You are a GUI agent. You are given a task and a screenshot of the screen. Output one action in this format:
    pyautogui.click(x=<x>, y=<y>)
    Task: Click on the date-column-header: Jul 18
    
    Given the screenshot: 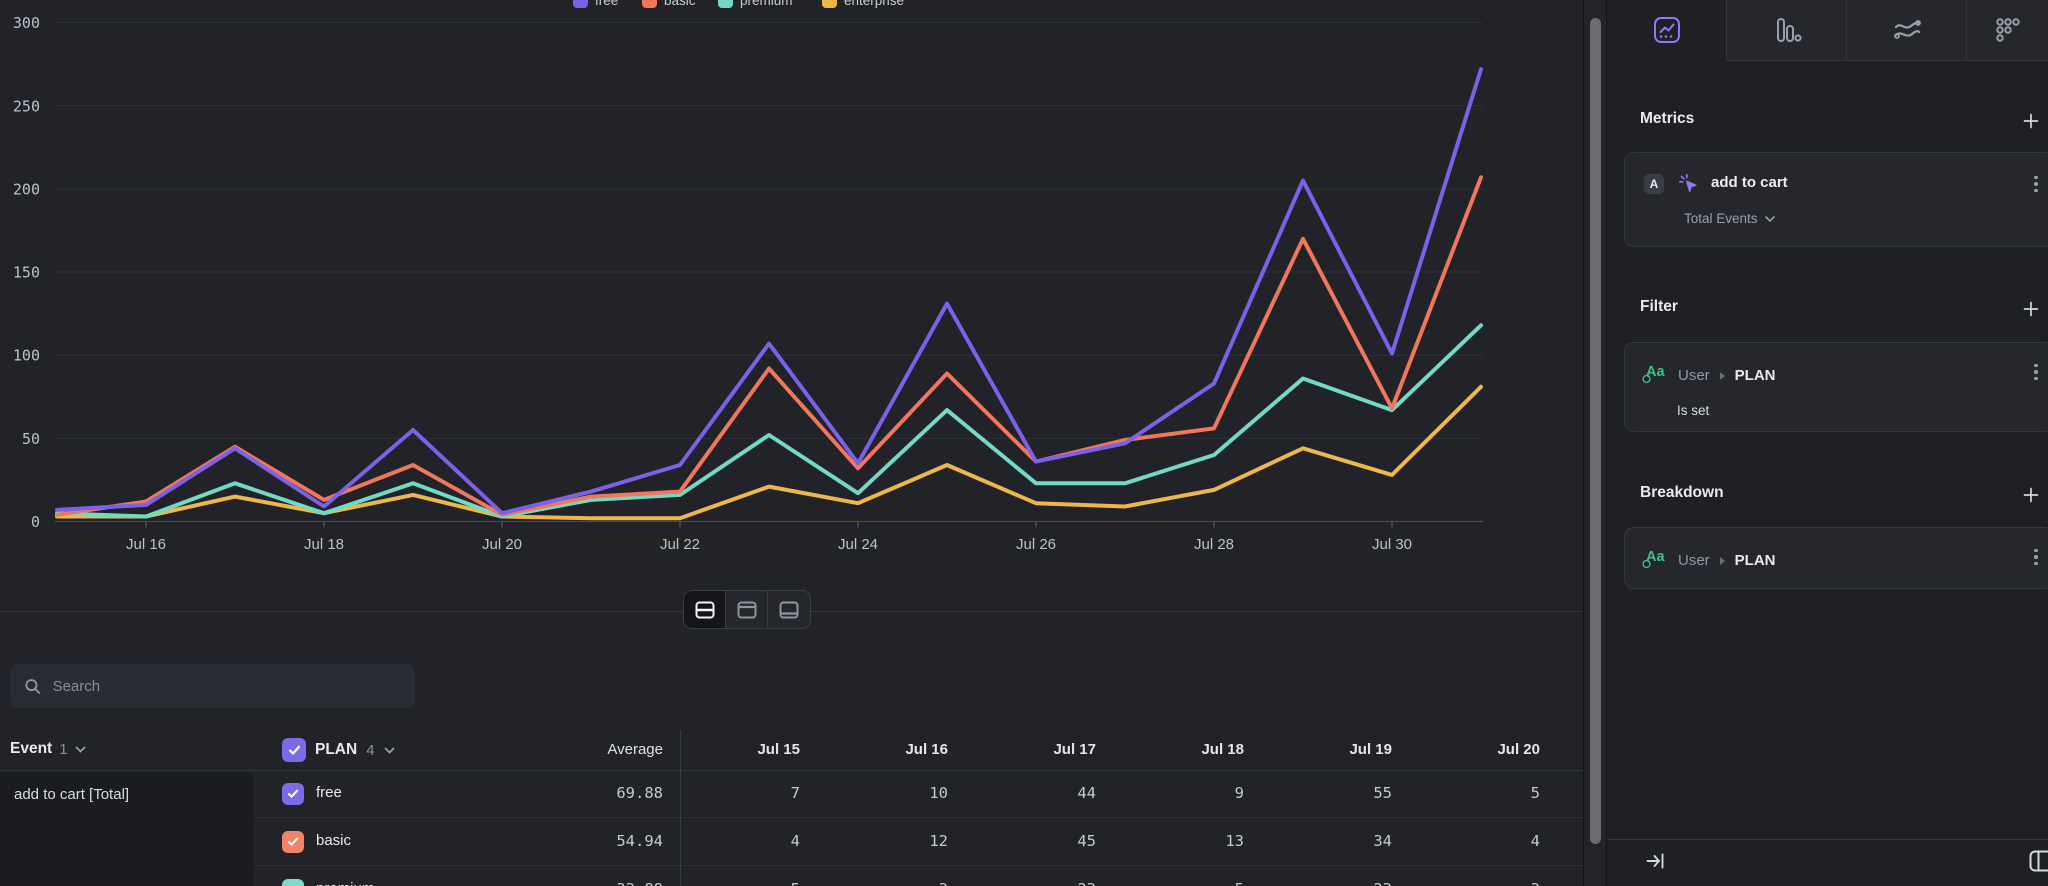 What is the action you would take?
    pyautogui.click(x=1222, y=749)
    